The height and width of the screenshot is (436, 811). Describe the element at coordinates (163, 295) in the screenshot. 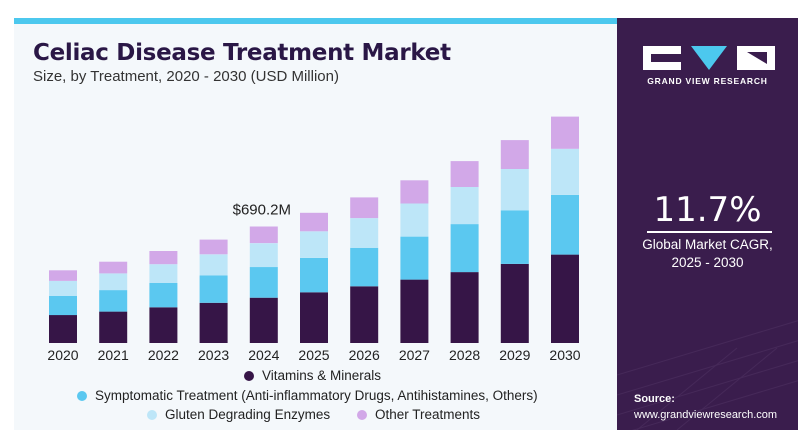

I see `bar-segment-2022-s1` at that location.